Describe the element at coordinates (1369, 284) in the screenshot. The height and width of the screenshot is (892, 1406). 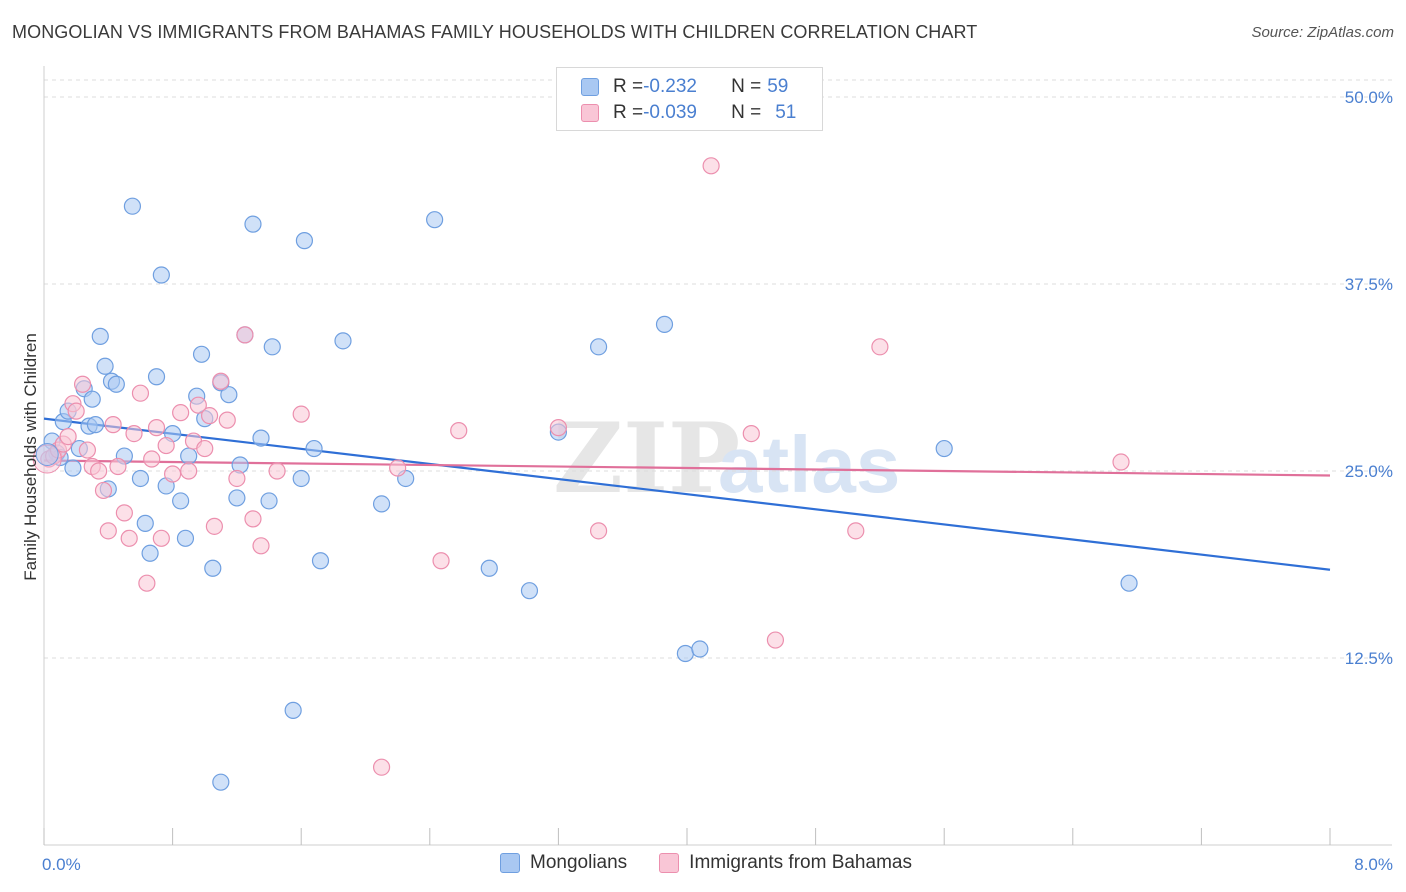
I see `y-tick-label: 37.5%` at that location.